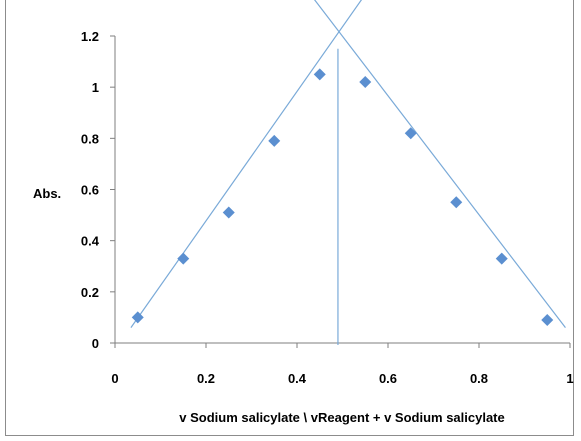 The image size is (581, 441). I want to click on x-tick-label: 0.8, so click(479, 378).